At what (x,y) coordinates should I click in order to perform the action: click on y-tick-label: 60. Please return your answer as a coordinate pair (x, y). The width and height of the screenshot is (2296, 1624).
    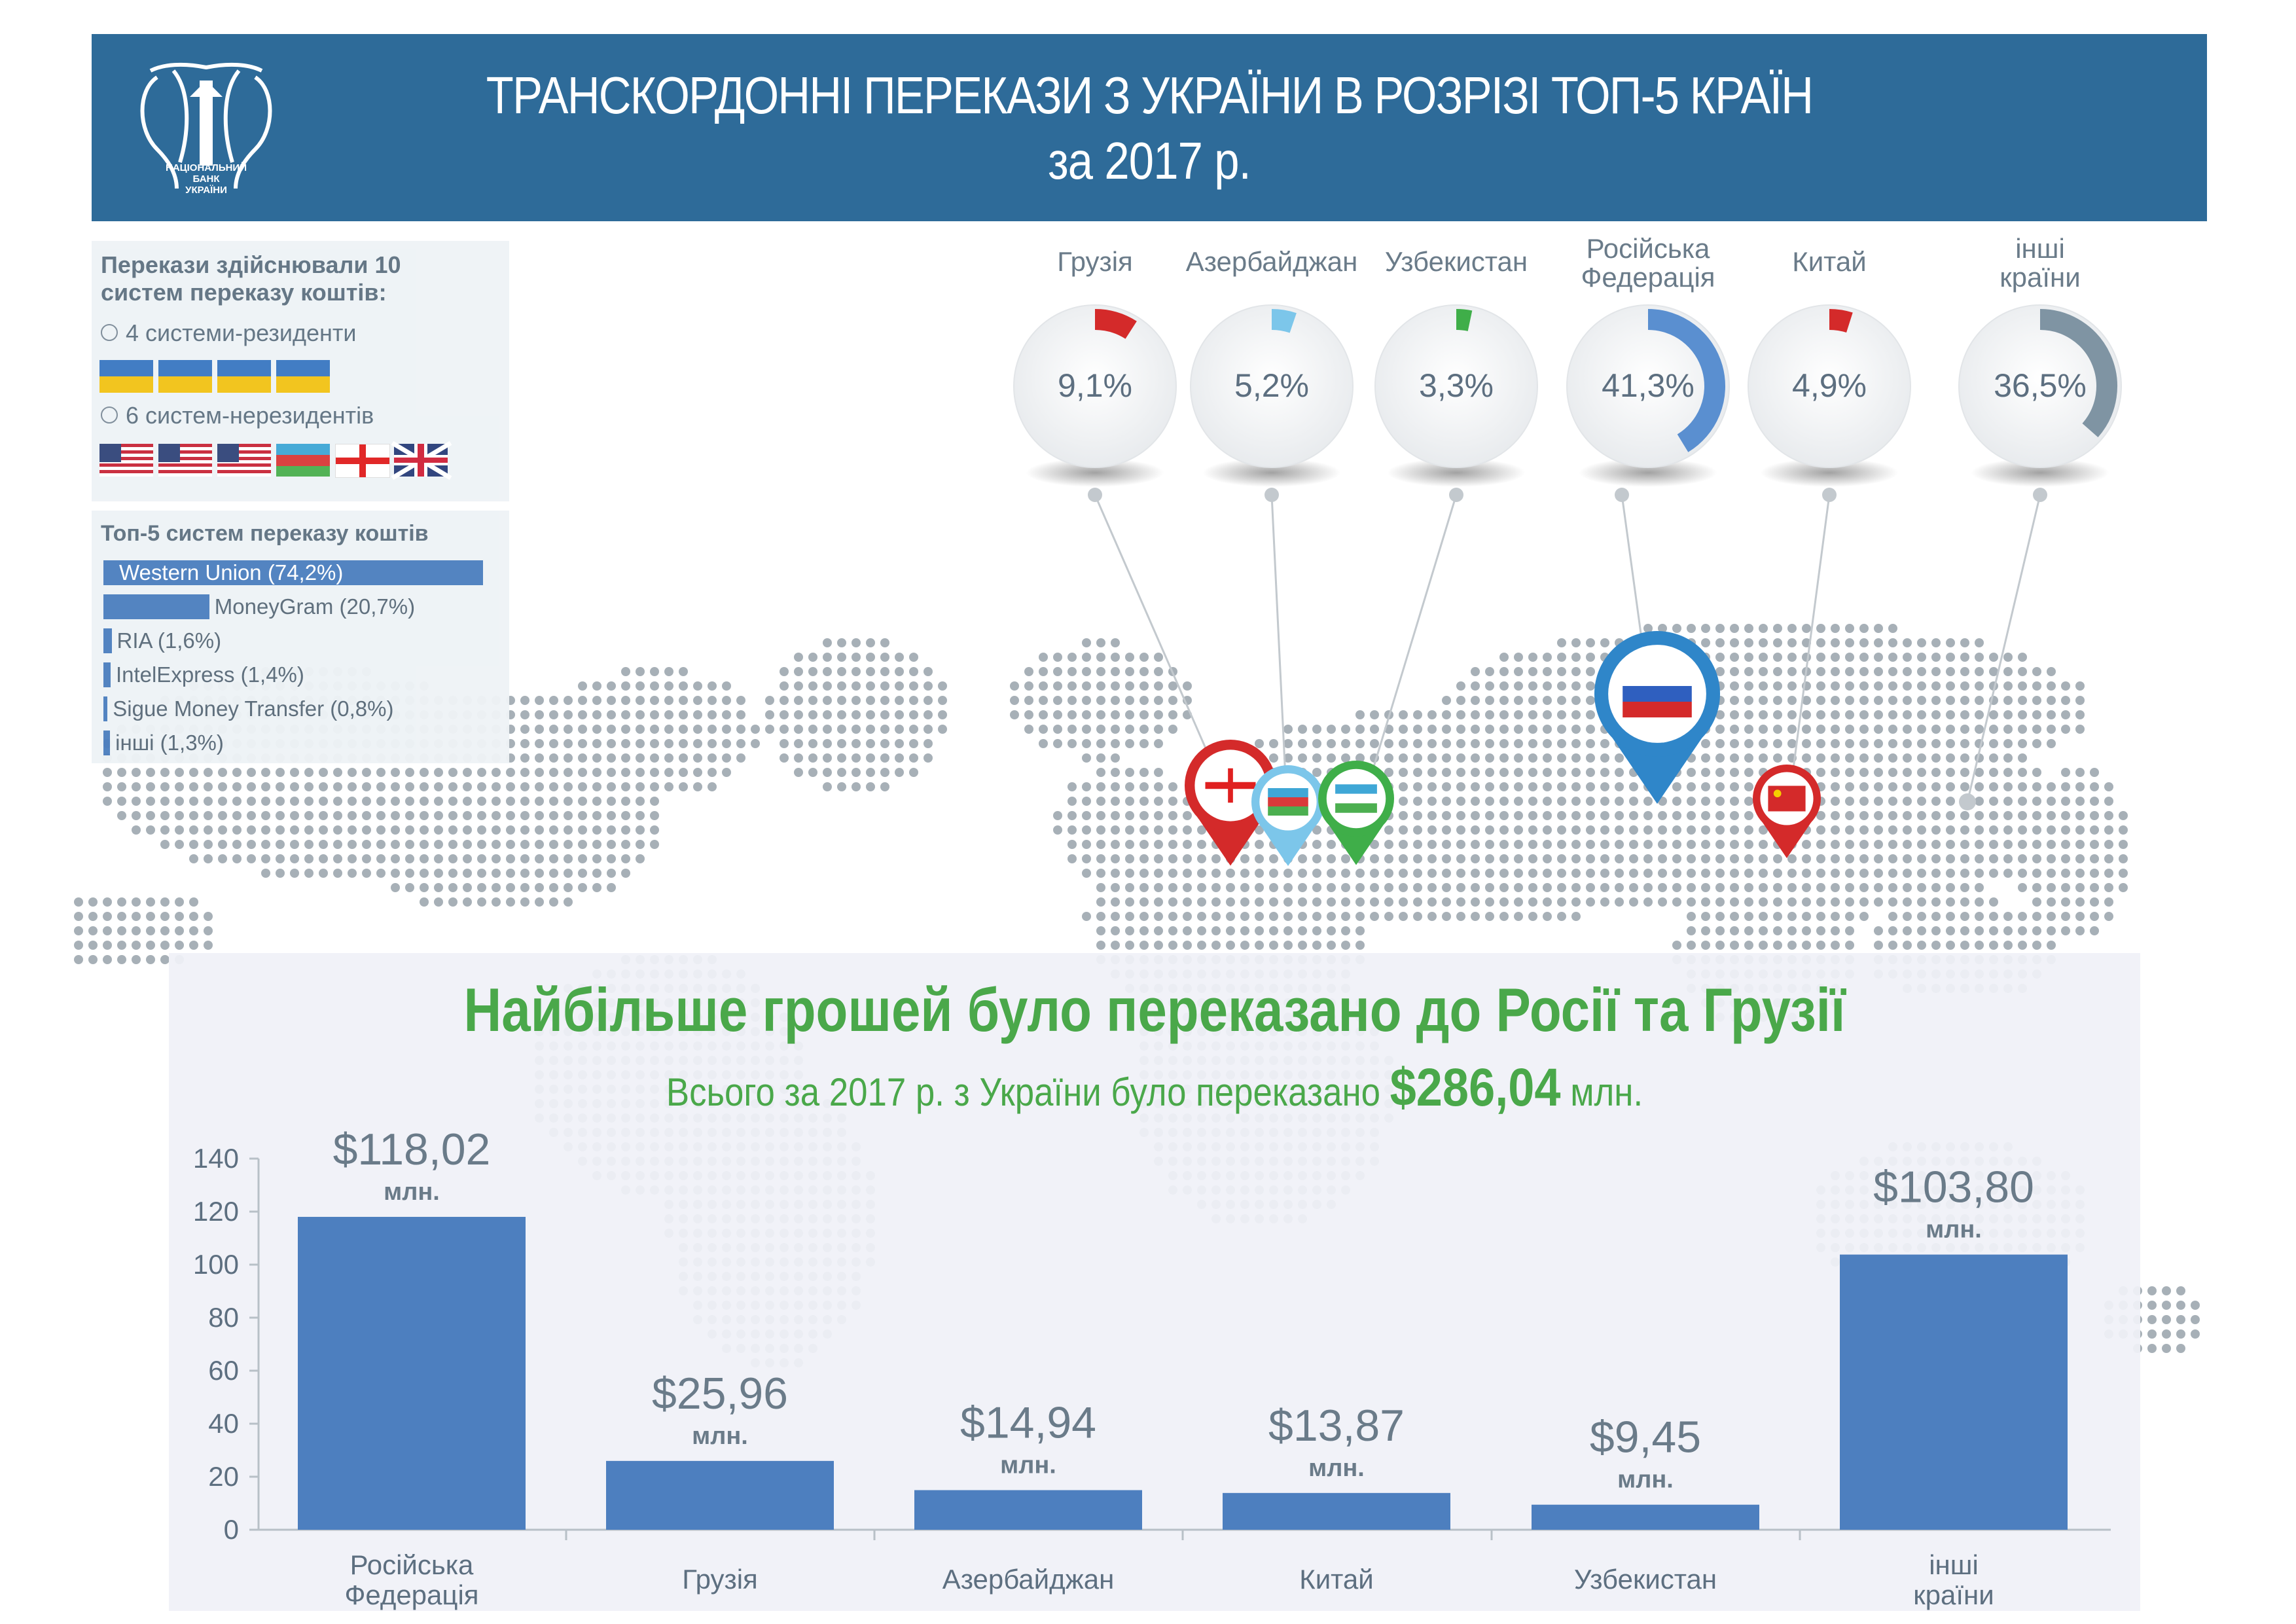
    Looking at the image, I should click on (223, 1370).